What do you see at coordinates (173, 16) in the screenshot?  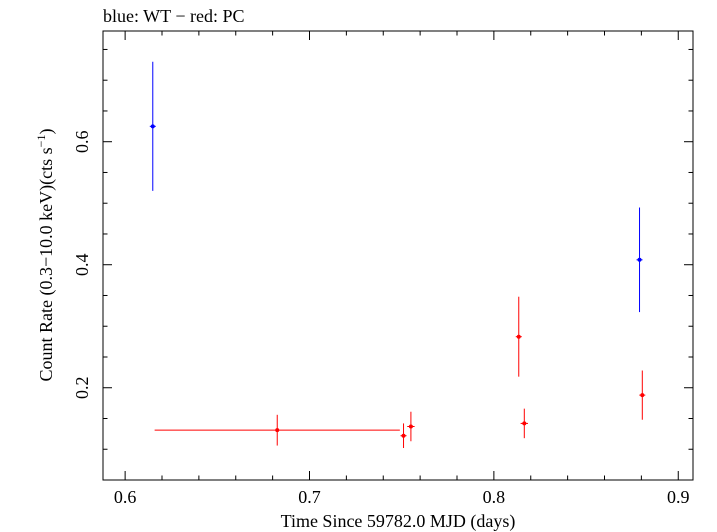 I see `chart-title: blue: WT − red: PC` at bounding box center [173, 16].